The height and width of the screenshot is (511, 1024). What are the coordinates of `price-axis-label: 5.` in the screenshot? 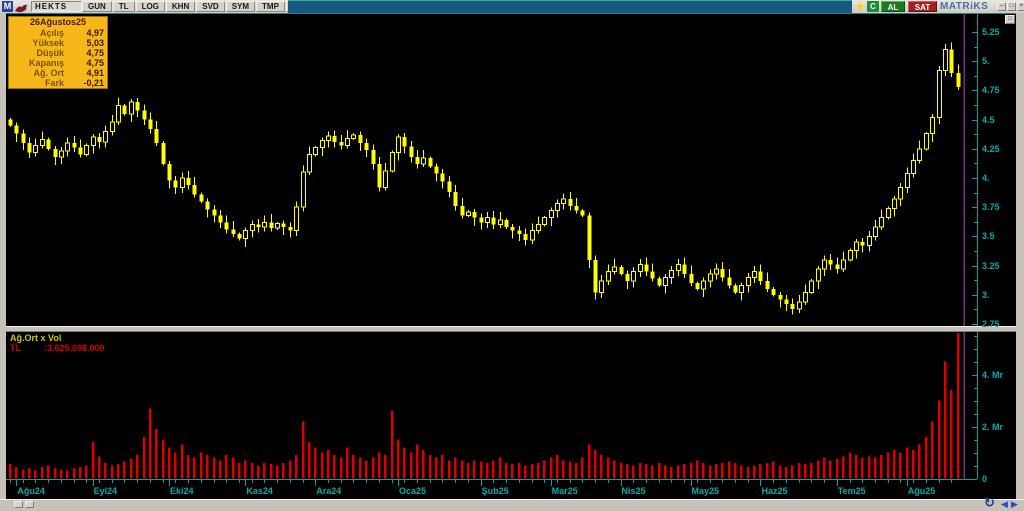 It's located at (986, 61).